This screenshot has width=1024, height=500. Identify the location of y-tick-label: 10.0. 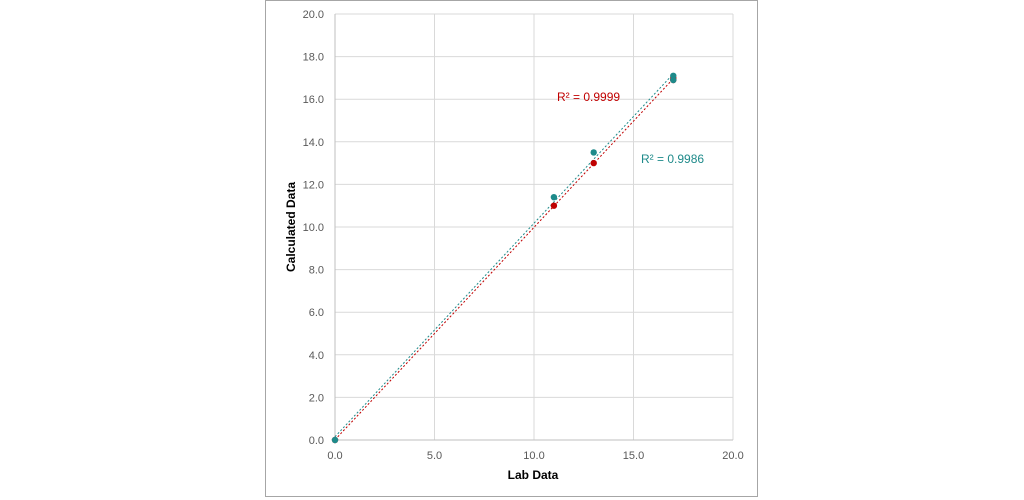
(313, 228).